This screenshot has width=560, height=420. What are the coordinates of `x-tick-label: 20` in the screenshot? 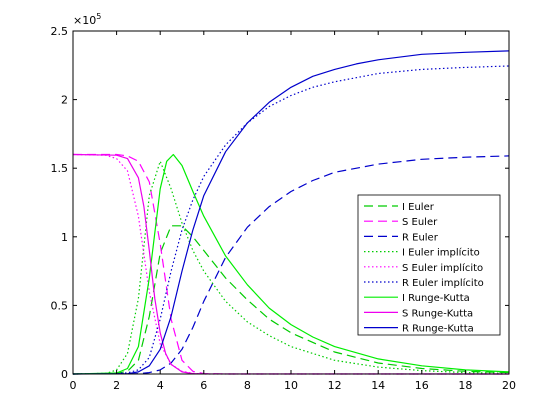 It's located at (509, 385).